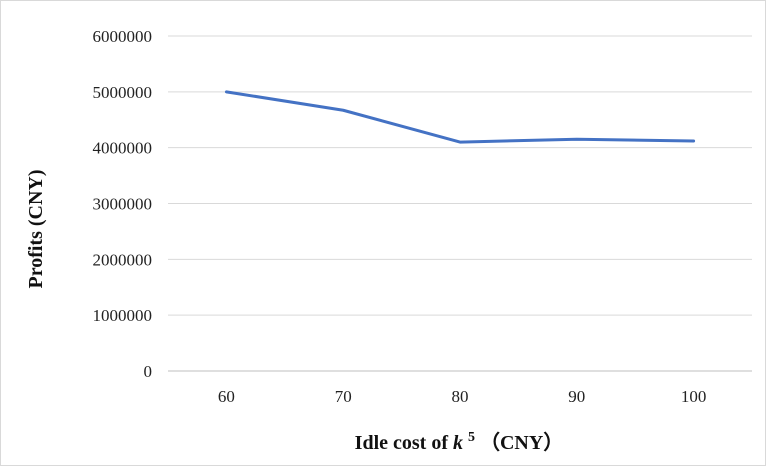 This screenshot has height=466, width=766. Describe the element at coordinates (123, 36) in the screenshot. I see `y-tick-label: 6000000` at that location.